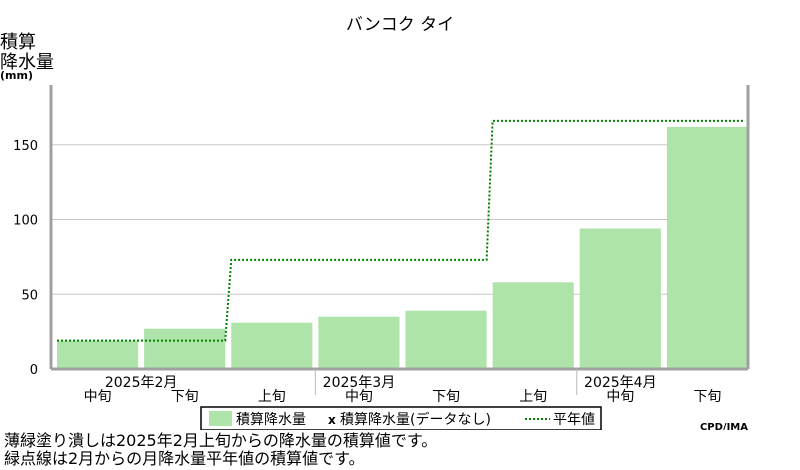 This screenshot has height=470, width=800. Describe the element at coordinates (184, 458) in the screenshot. I see `note-line-2: 緑点線は2月からの月降水量平年値の積算値です。` at that location.